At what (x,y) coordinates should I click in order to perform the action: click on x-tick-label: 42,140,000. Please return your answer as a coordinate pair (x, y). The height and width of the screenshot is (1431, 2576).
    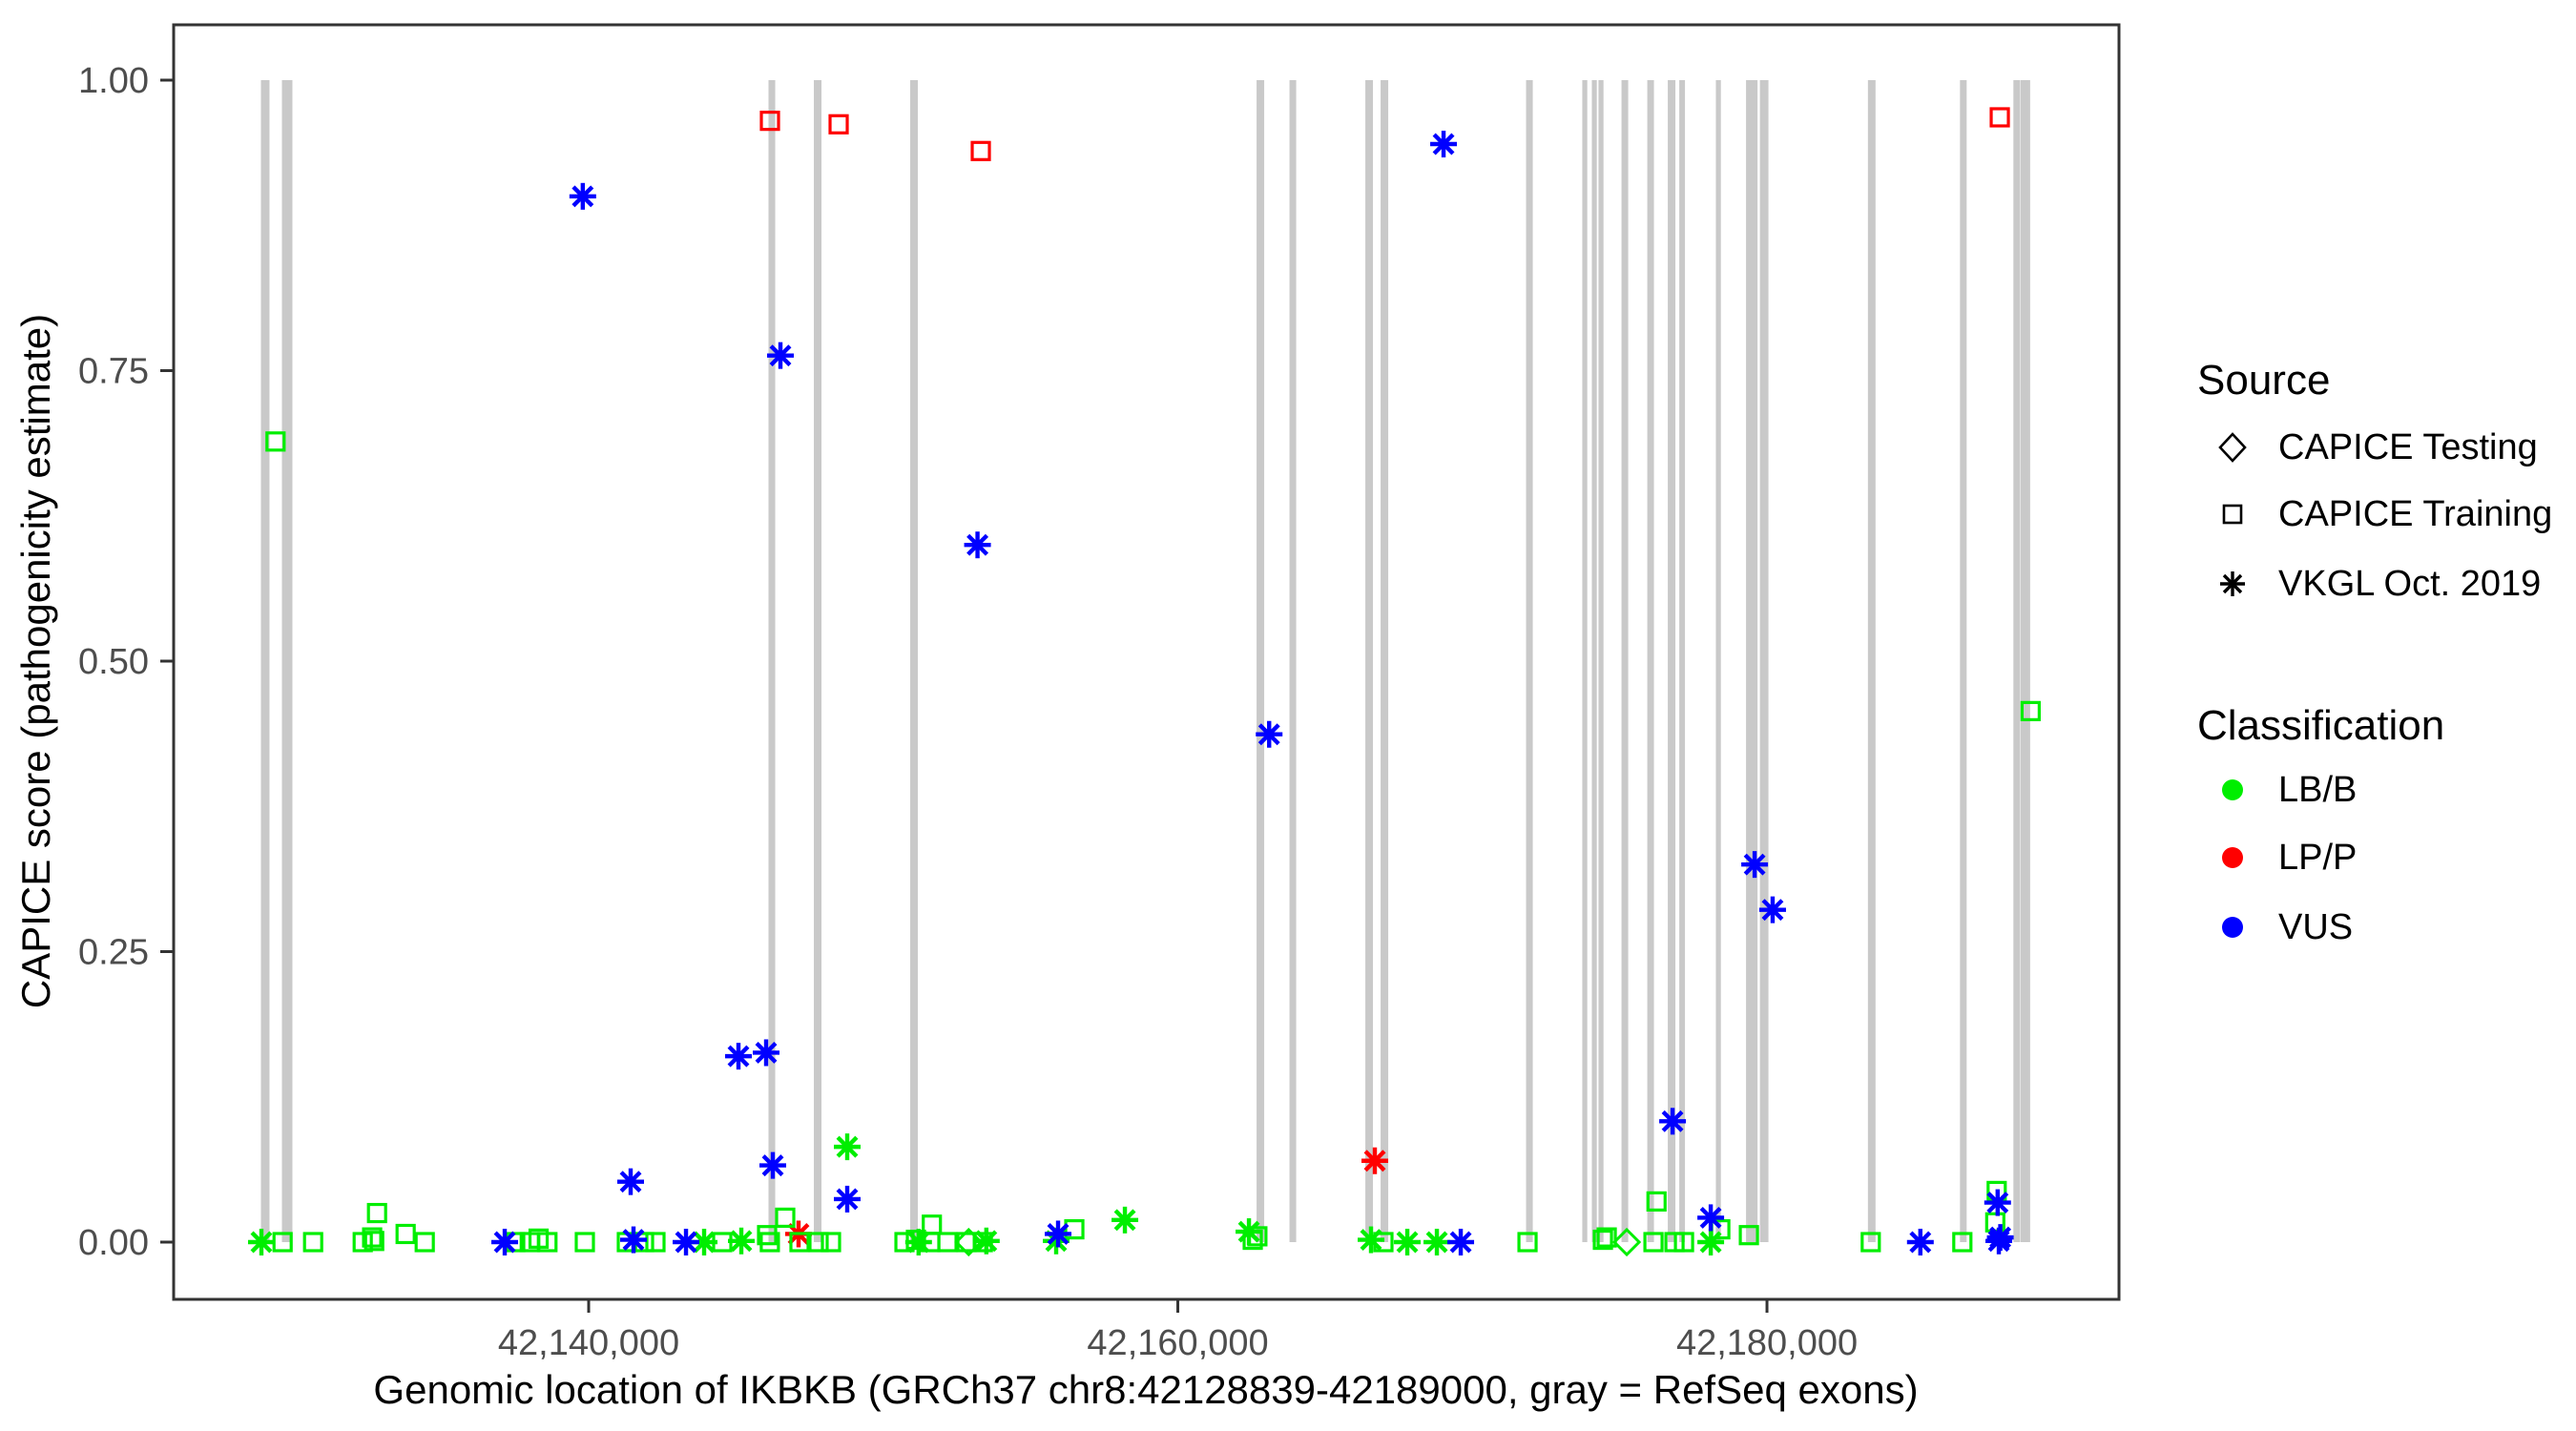
    Looking at the image, I should click on (588, 1343).